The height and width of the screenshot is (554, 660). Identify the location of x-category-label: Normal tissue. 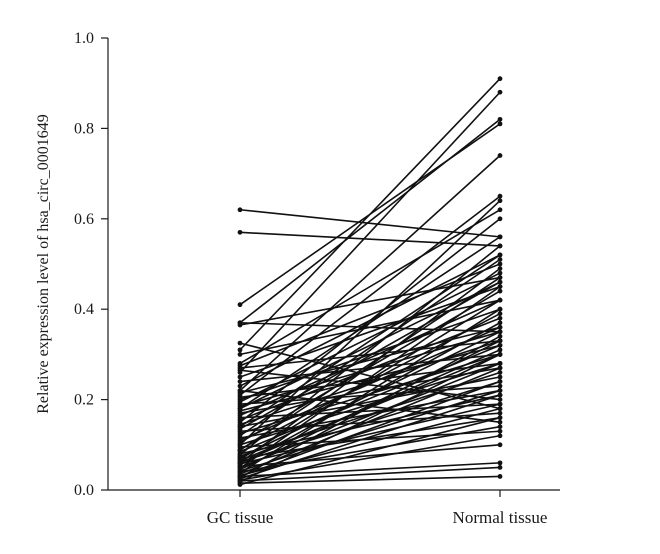
(500, 517).